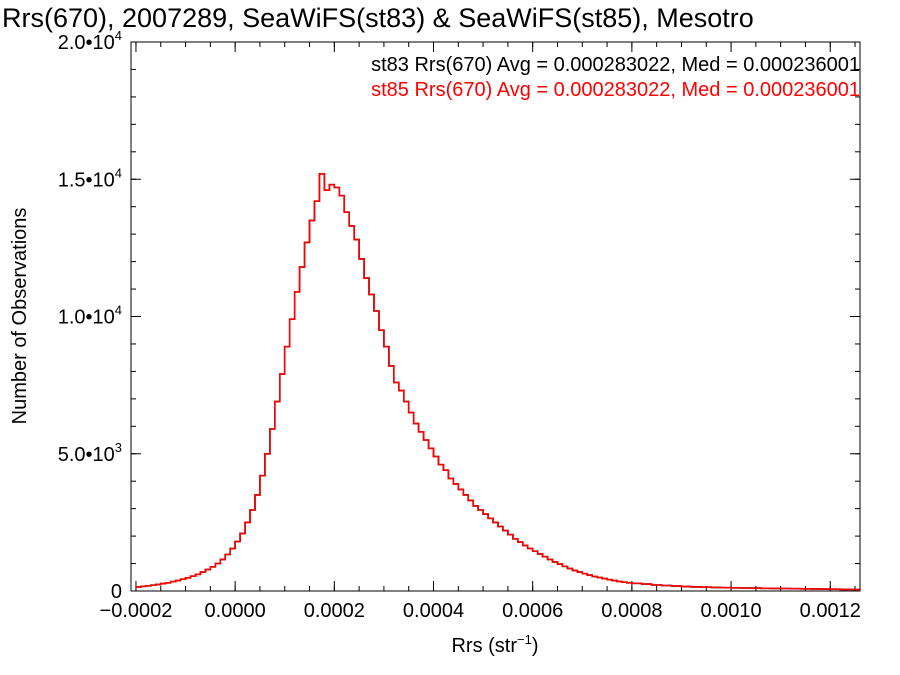 This screenshot has width=900, height=675. Describe the element at coordinates (90, 316) in the screenshot. I see `y-tick-label: 1.0•104` at that location.